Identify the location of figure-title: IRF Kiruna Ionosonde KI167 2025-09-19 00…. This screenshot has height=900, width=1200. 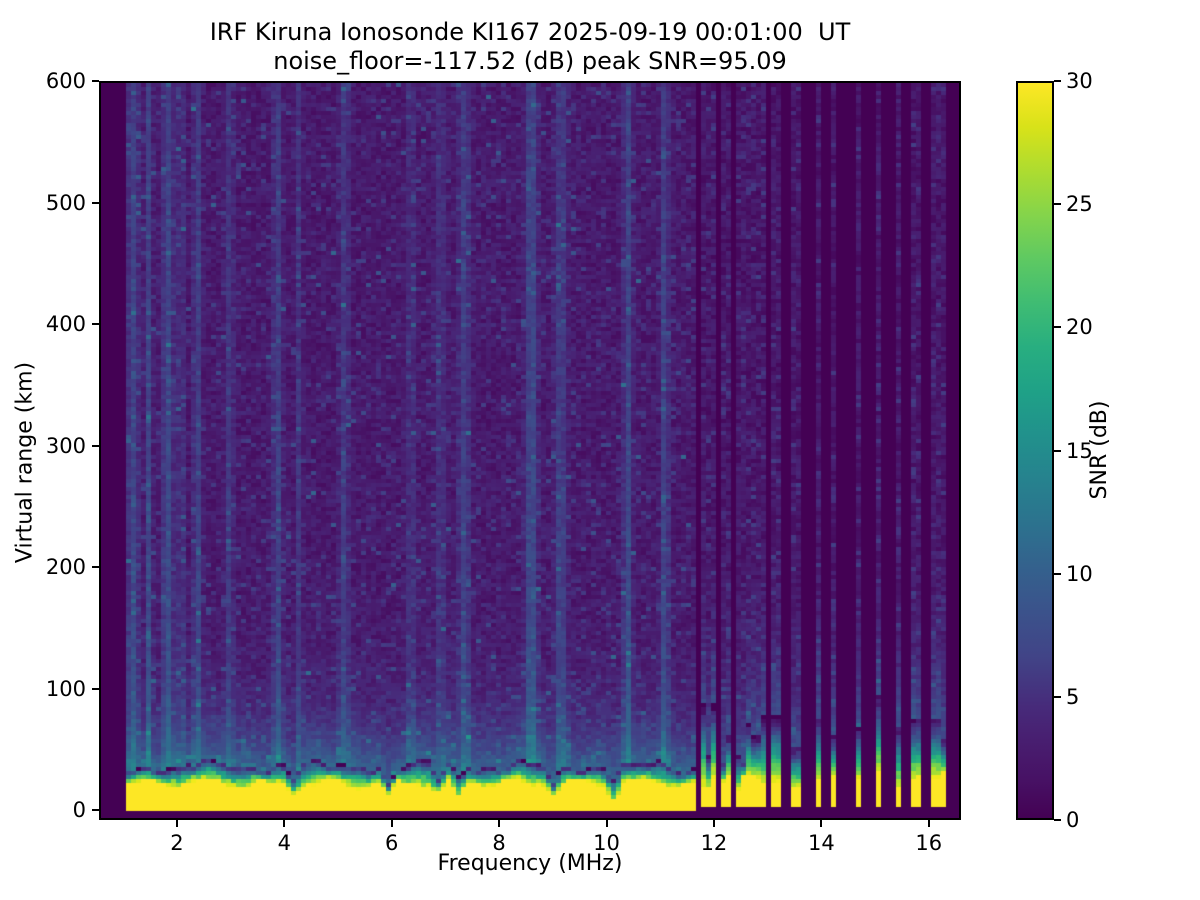
(530, 47).